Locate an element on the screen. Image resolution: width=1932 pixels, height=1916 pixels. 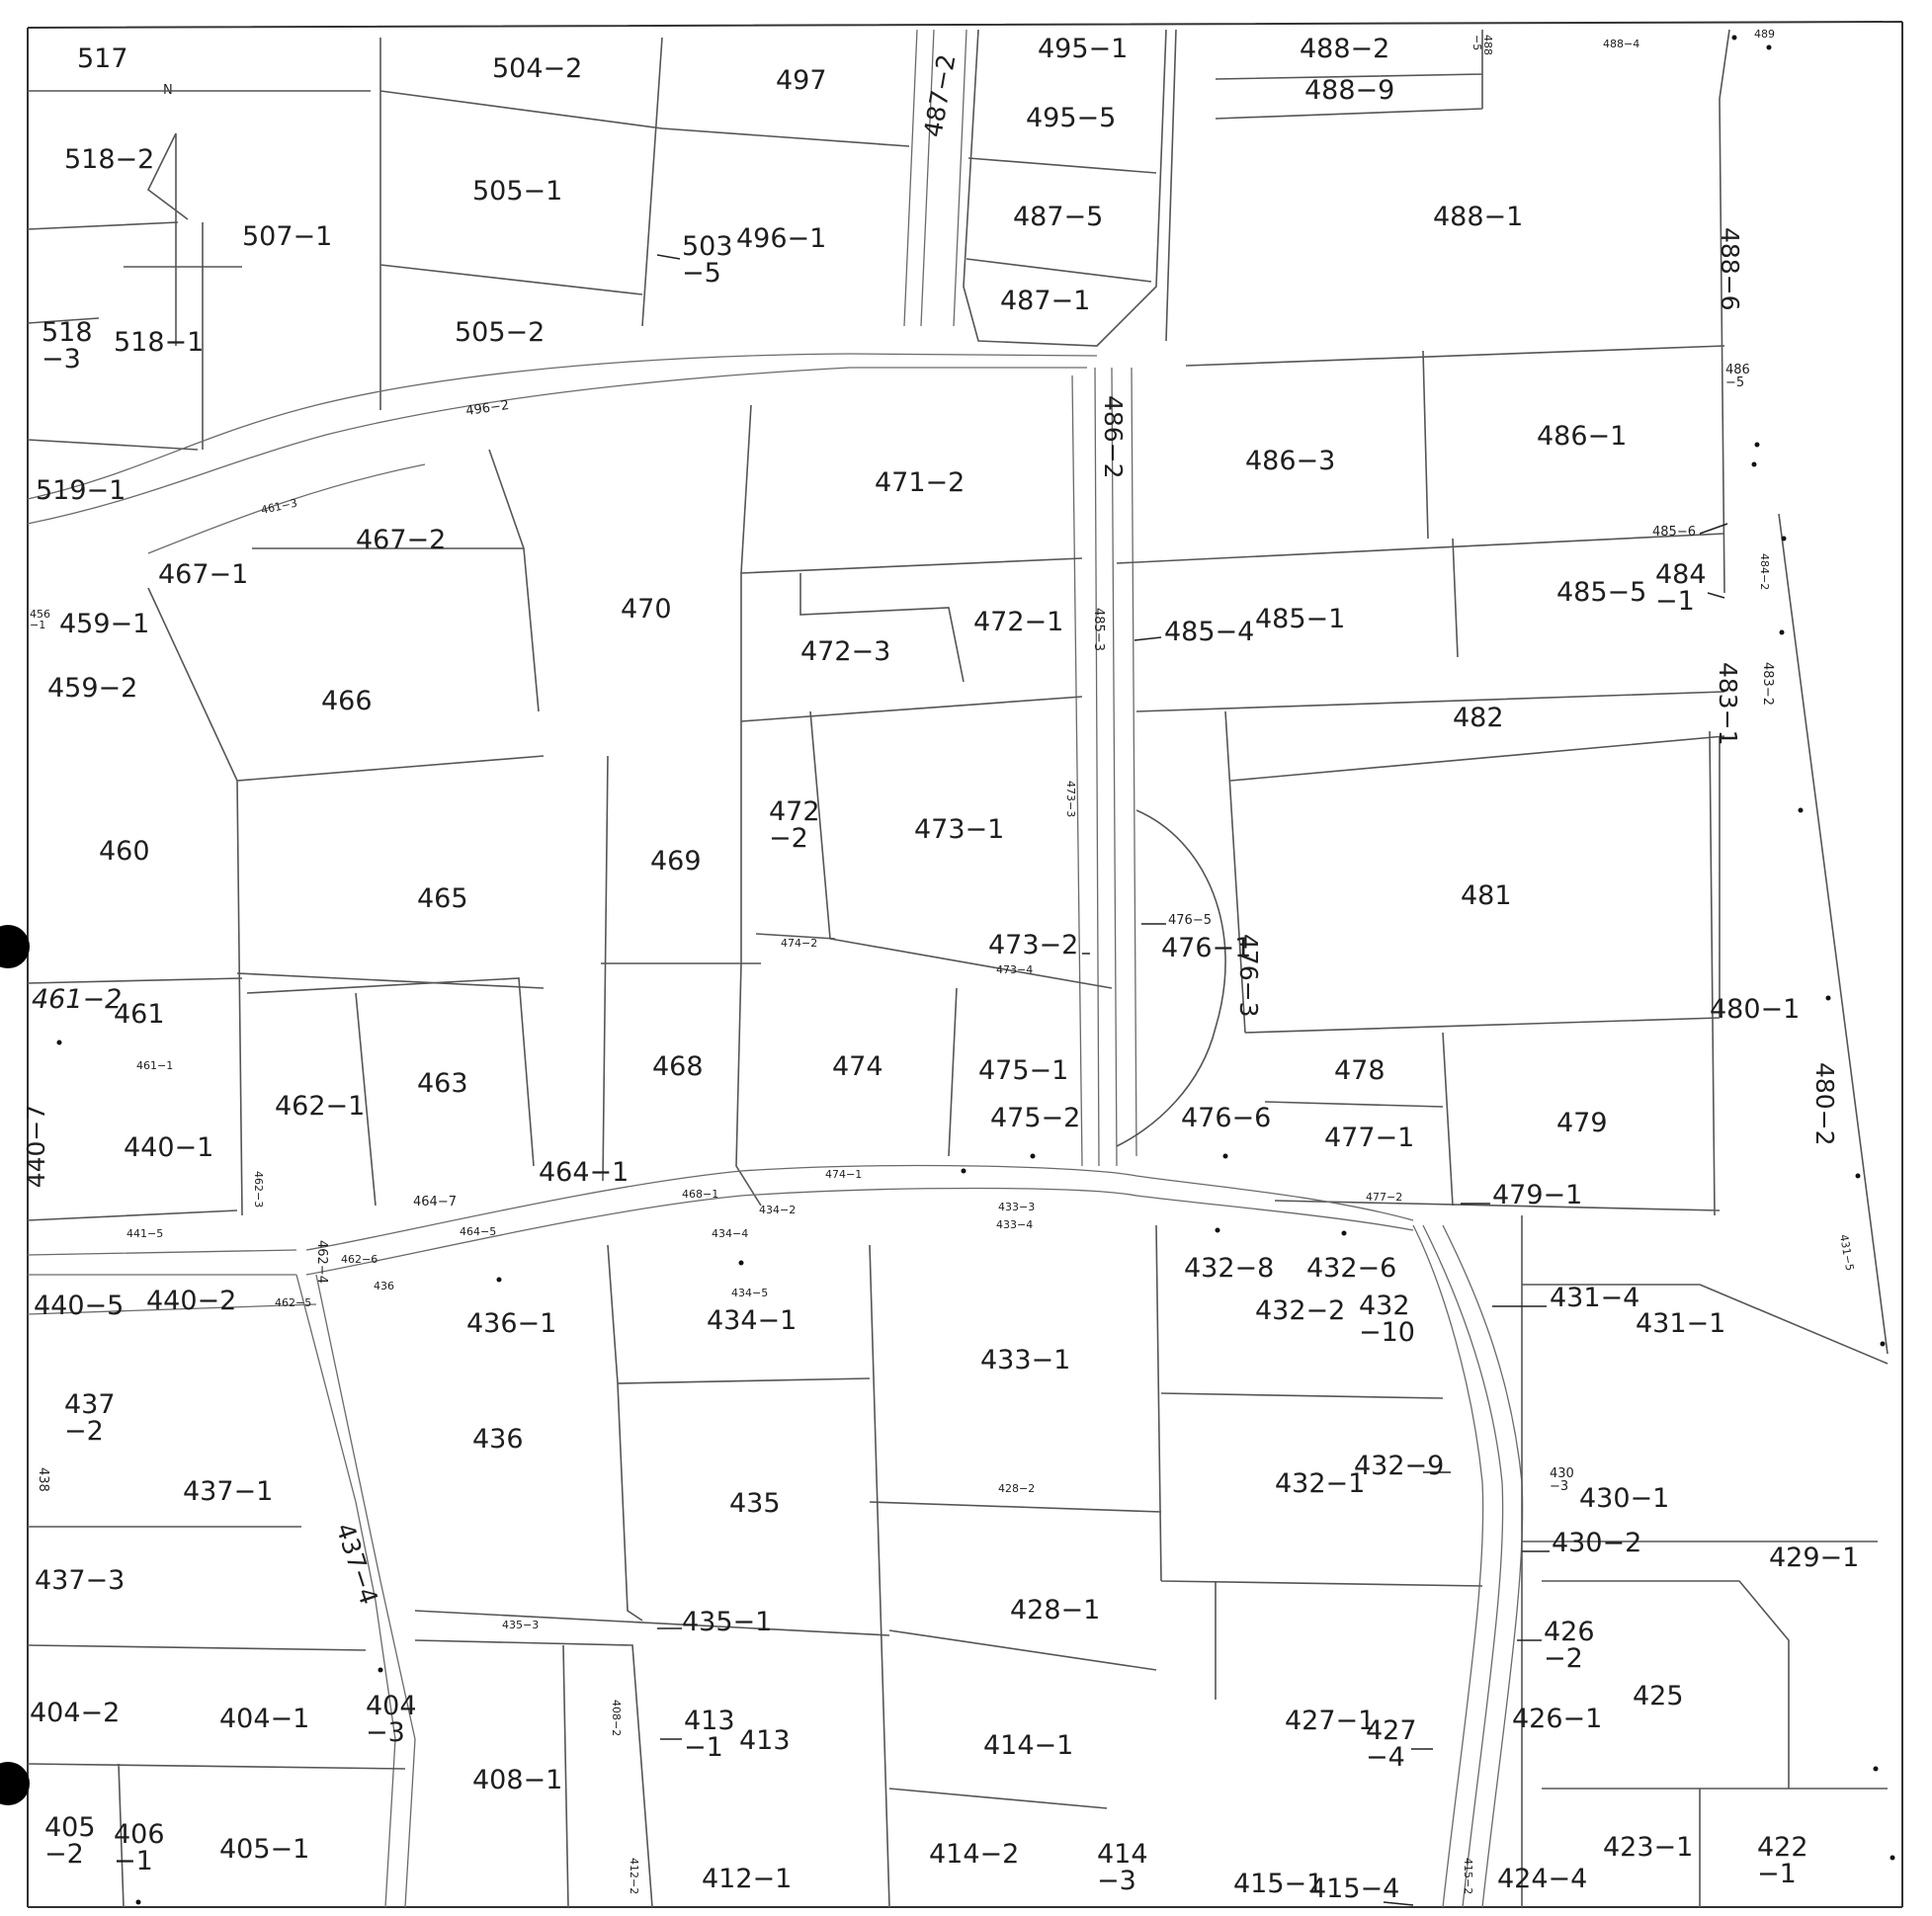
parcel-518-1: 518−1 is located at coordinates (159, 342).